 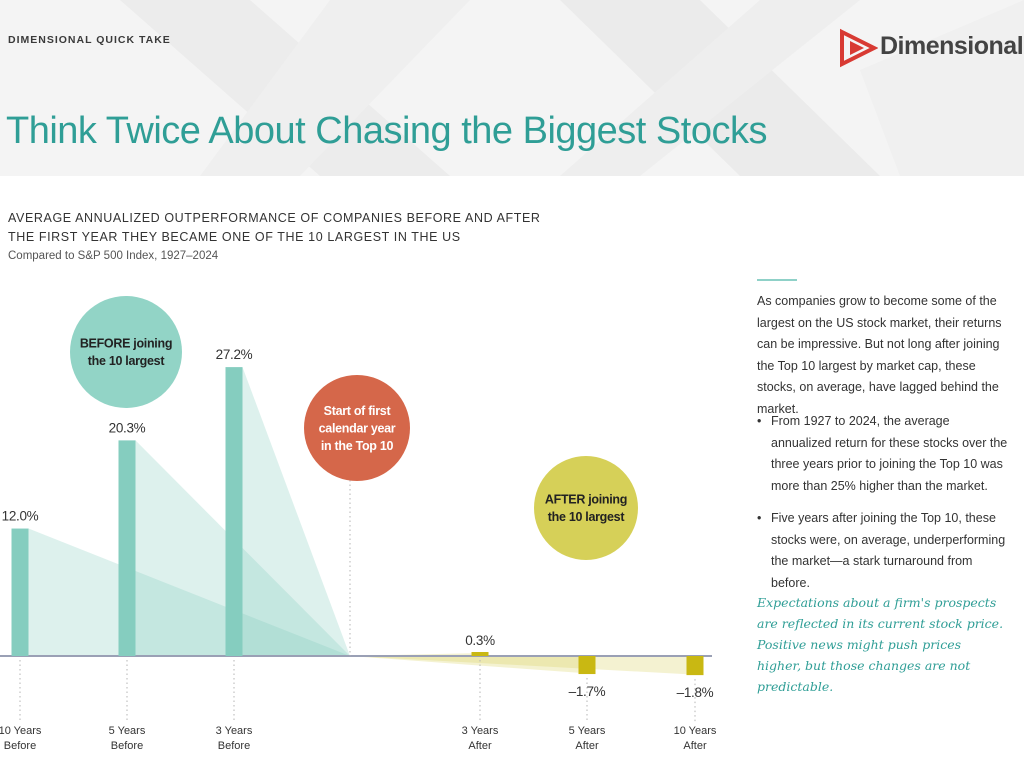 What do you see at coordinates (587, 517) in the screenshot?
I see `after-annotation-text: the 10 largest` at bounding box center [587, 517].